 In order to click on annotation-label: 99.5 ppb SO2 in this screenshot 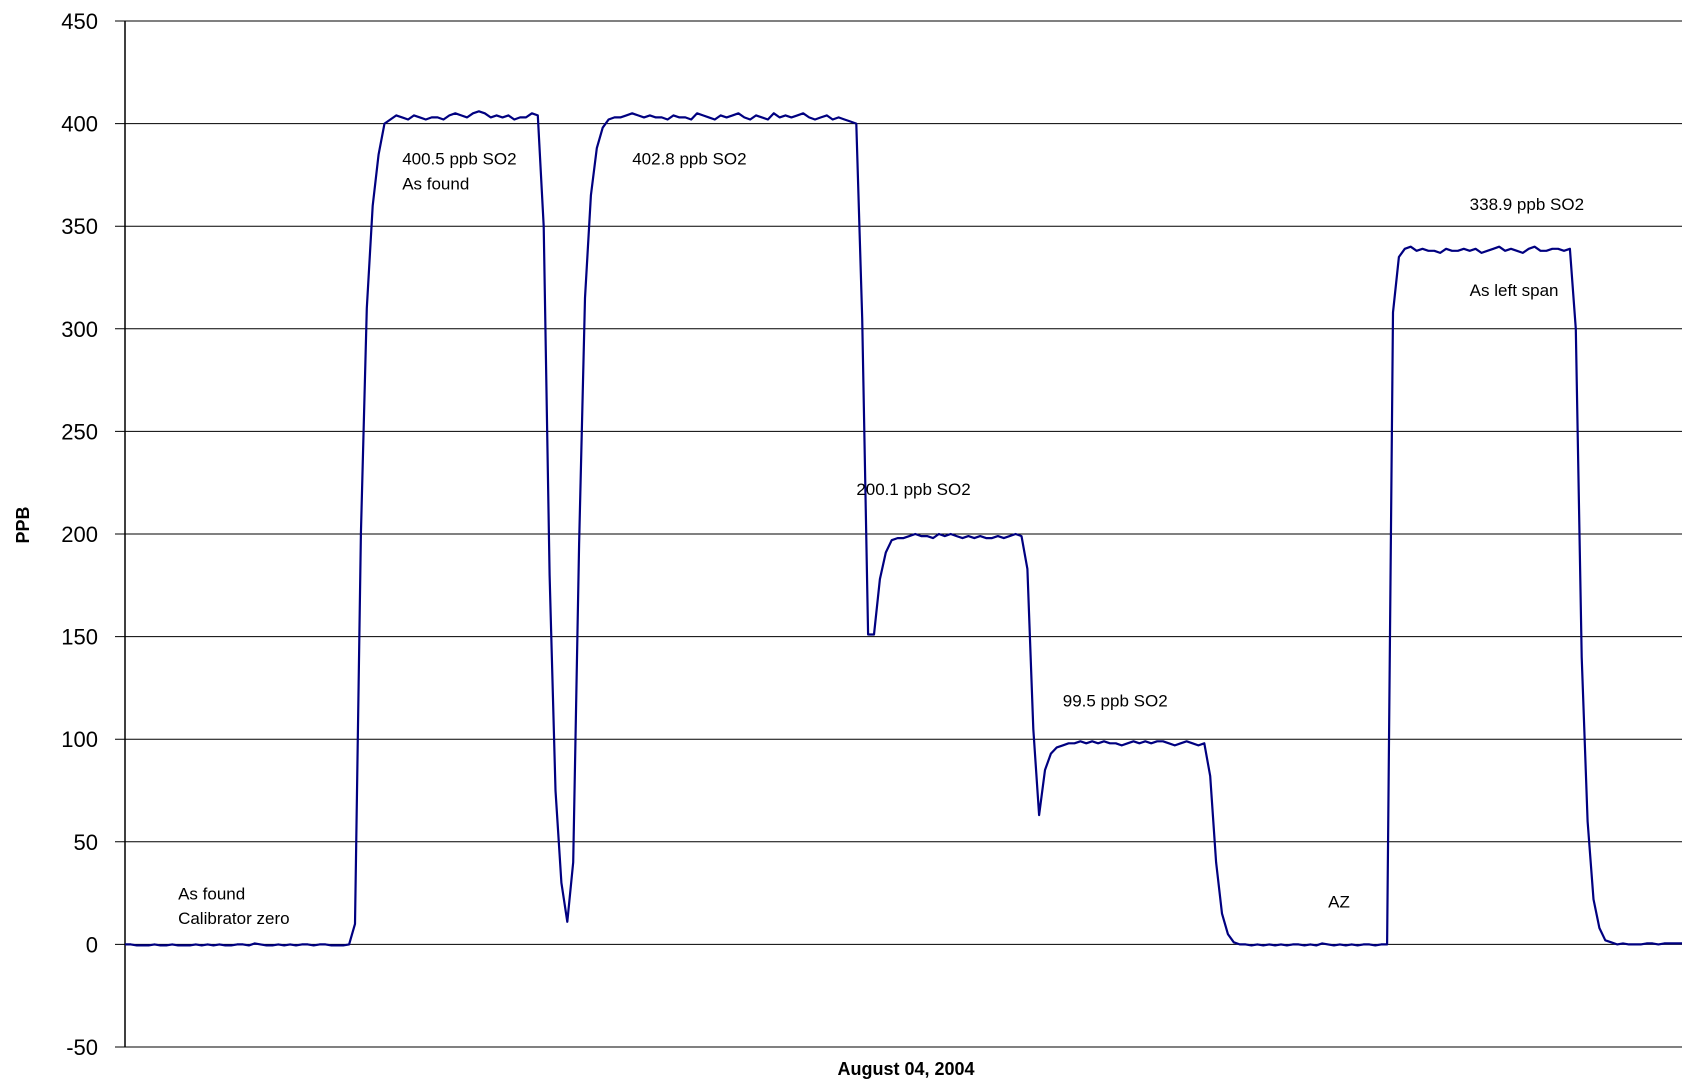, I will do `click(1115, 700)`.